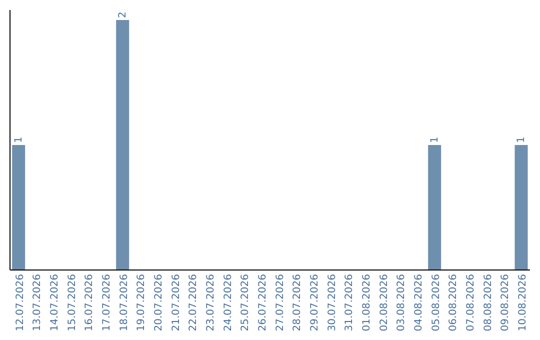  I want to click on x-tick-label: 31.07.2026, so click(350, 303).